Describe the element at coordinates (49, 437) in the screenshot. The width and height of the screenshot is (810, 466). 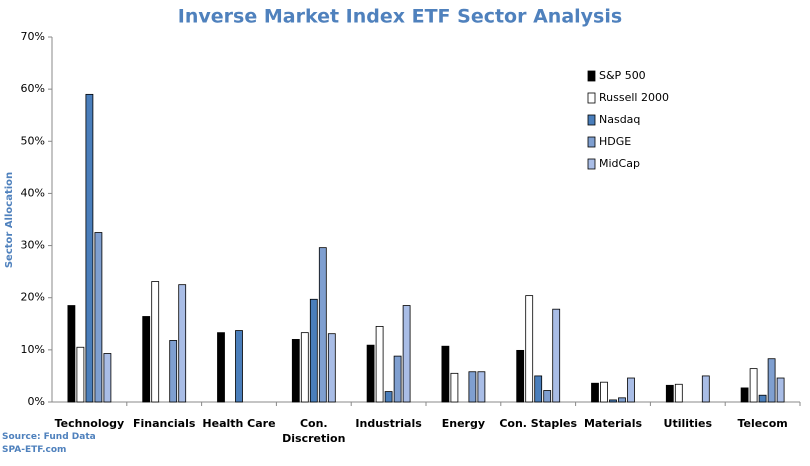
I see `source: Source: Fund Data` at that location.